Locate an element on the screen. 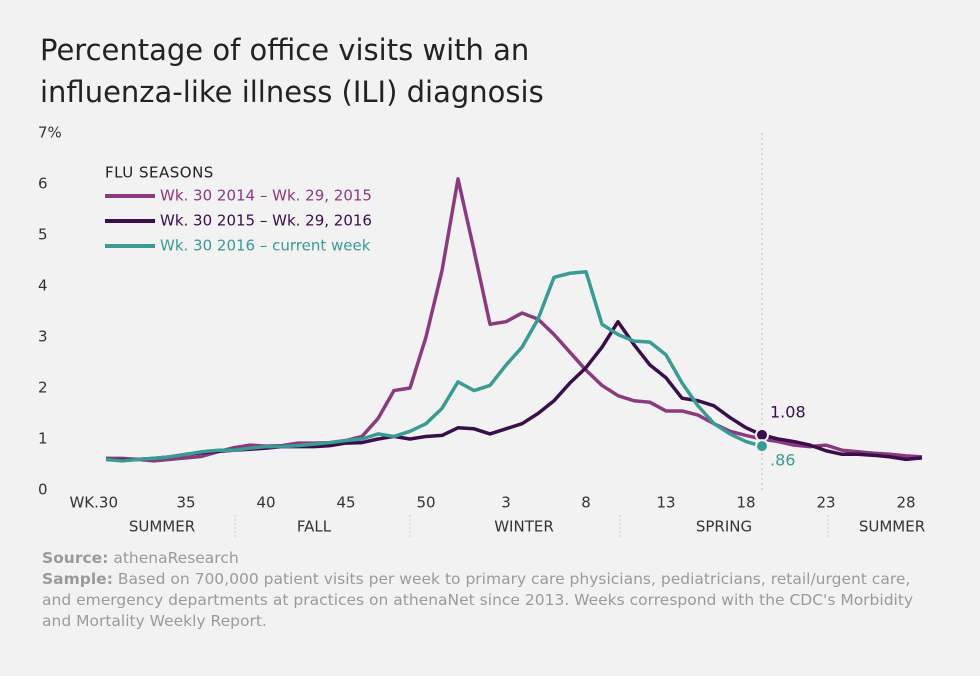 The width and height of the screenshot is (980, 676). value-label: .86 is located at coordinates (782, 460).